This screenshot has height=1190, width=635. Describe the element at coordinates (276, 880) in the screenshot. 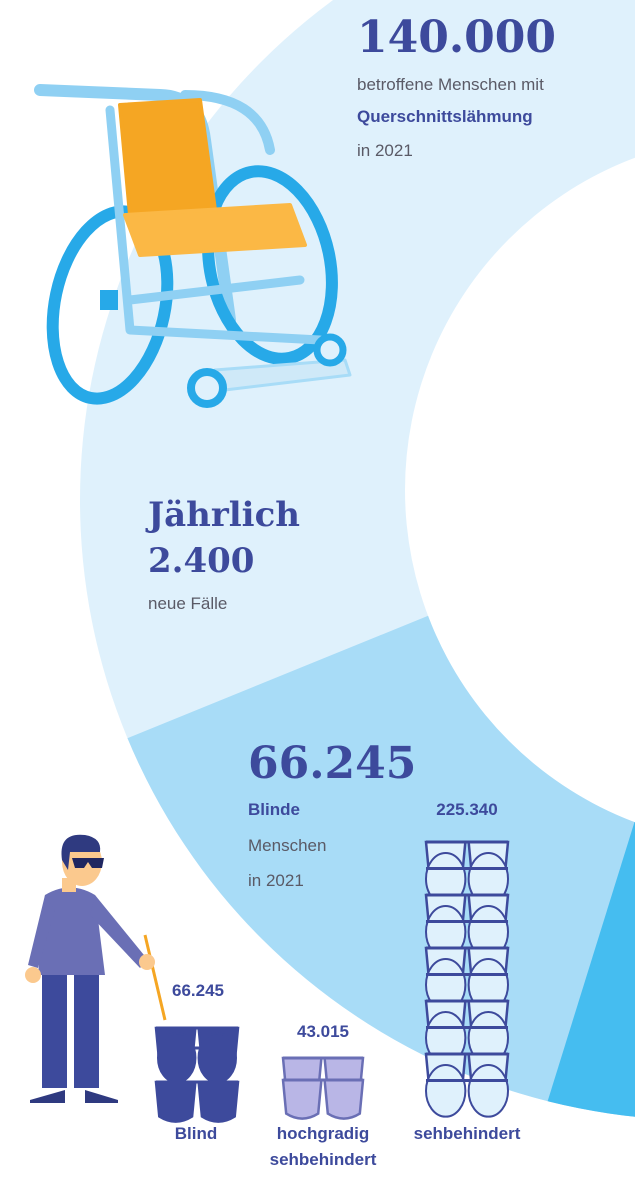

I see `blind-line3: in 2021` at that location.